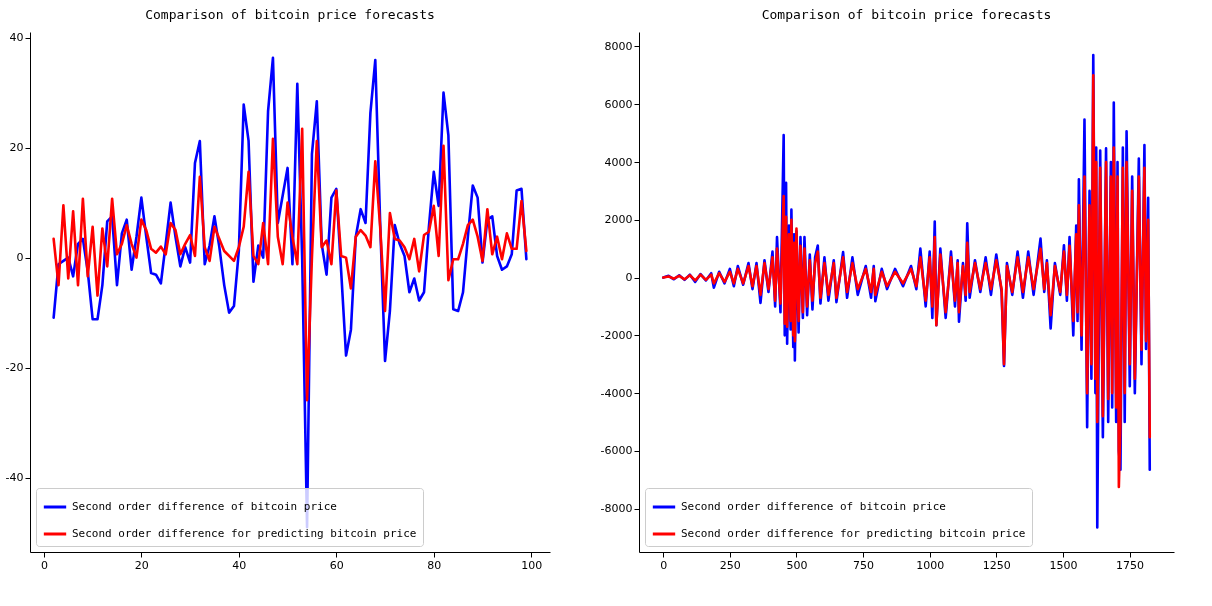 The width and height of the screenshot is (1212, 606). What do you see at coordinates (14, 478) in the screenshot?
I see `y-tick-label: -40` at bounding box center [14, 478].